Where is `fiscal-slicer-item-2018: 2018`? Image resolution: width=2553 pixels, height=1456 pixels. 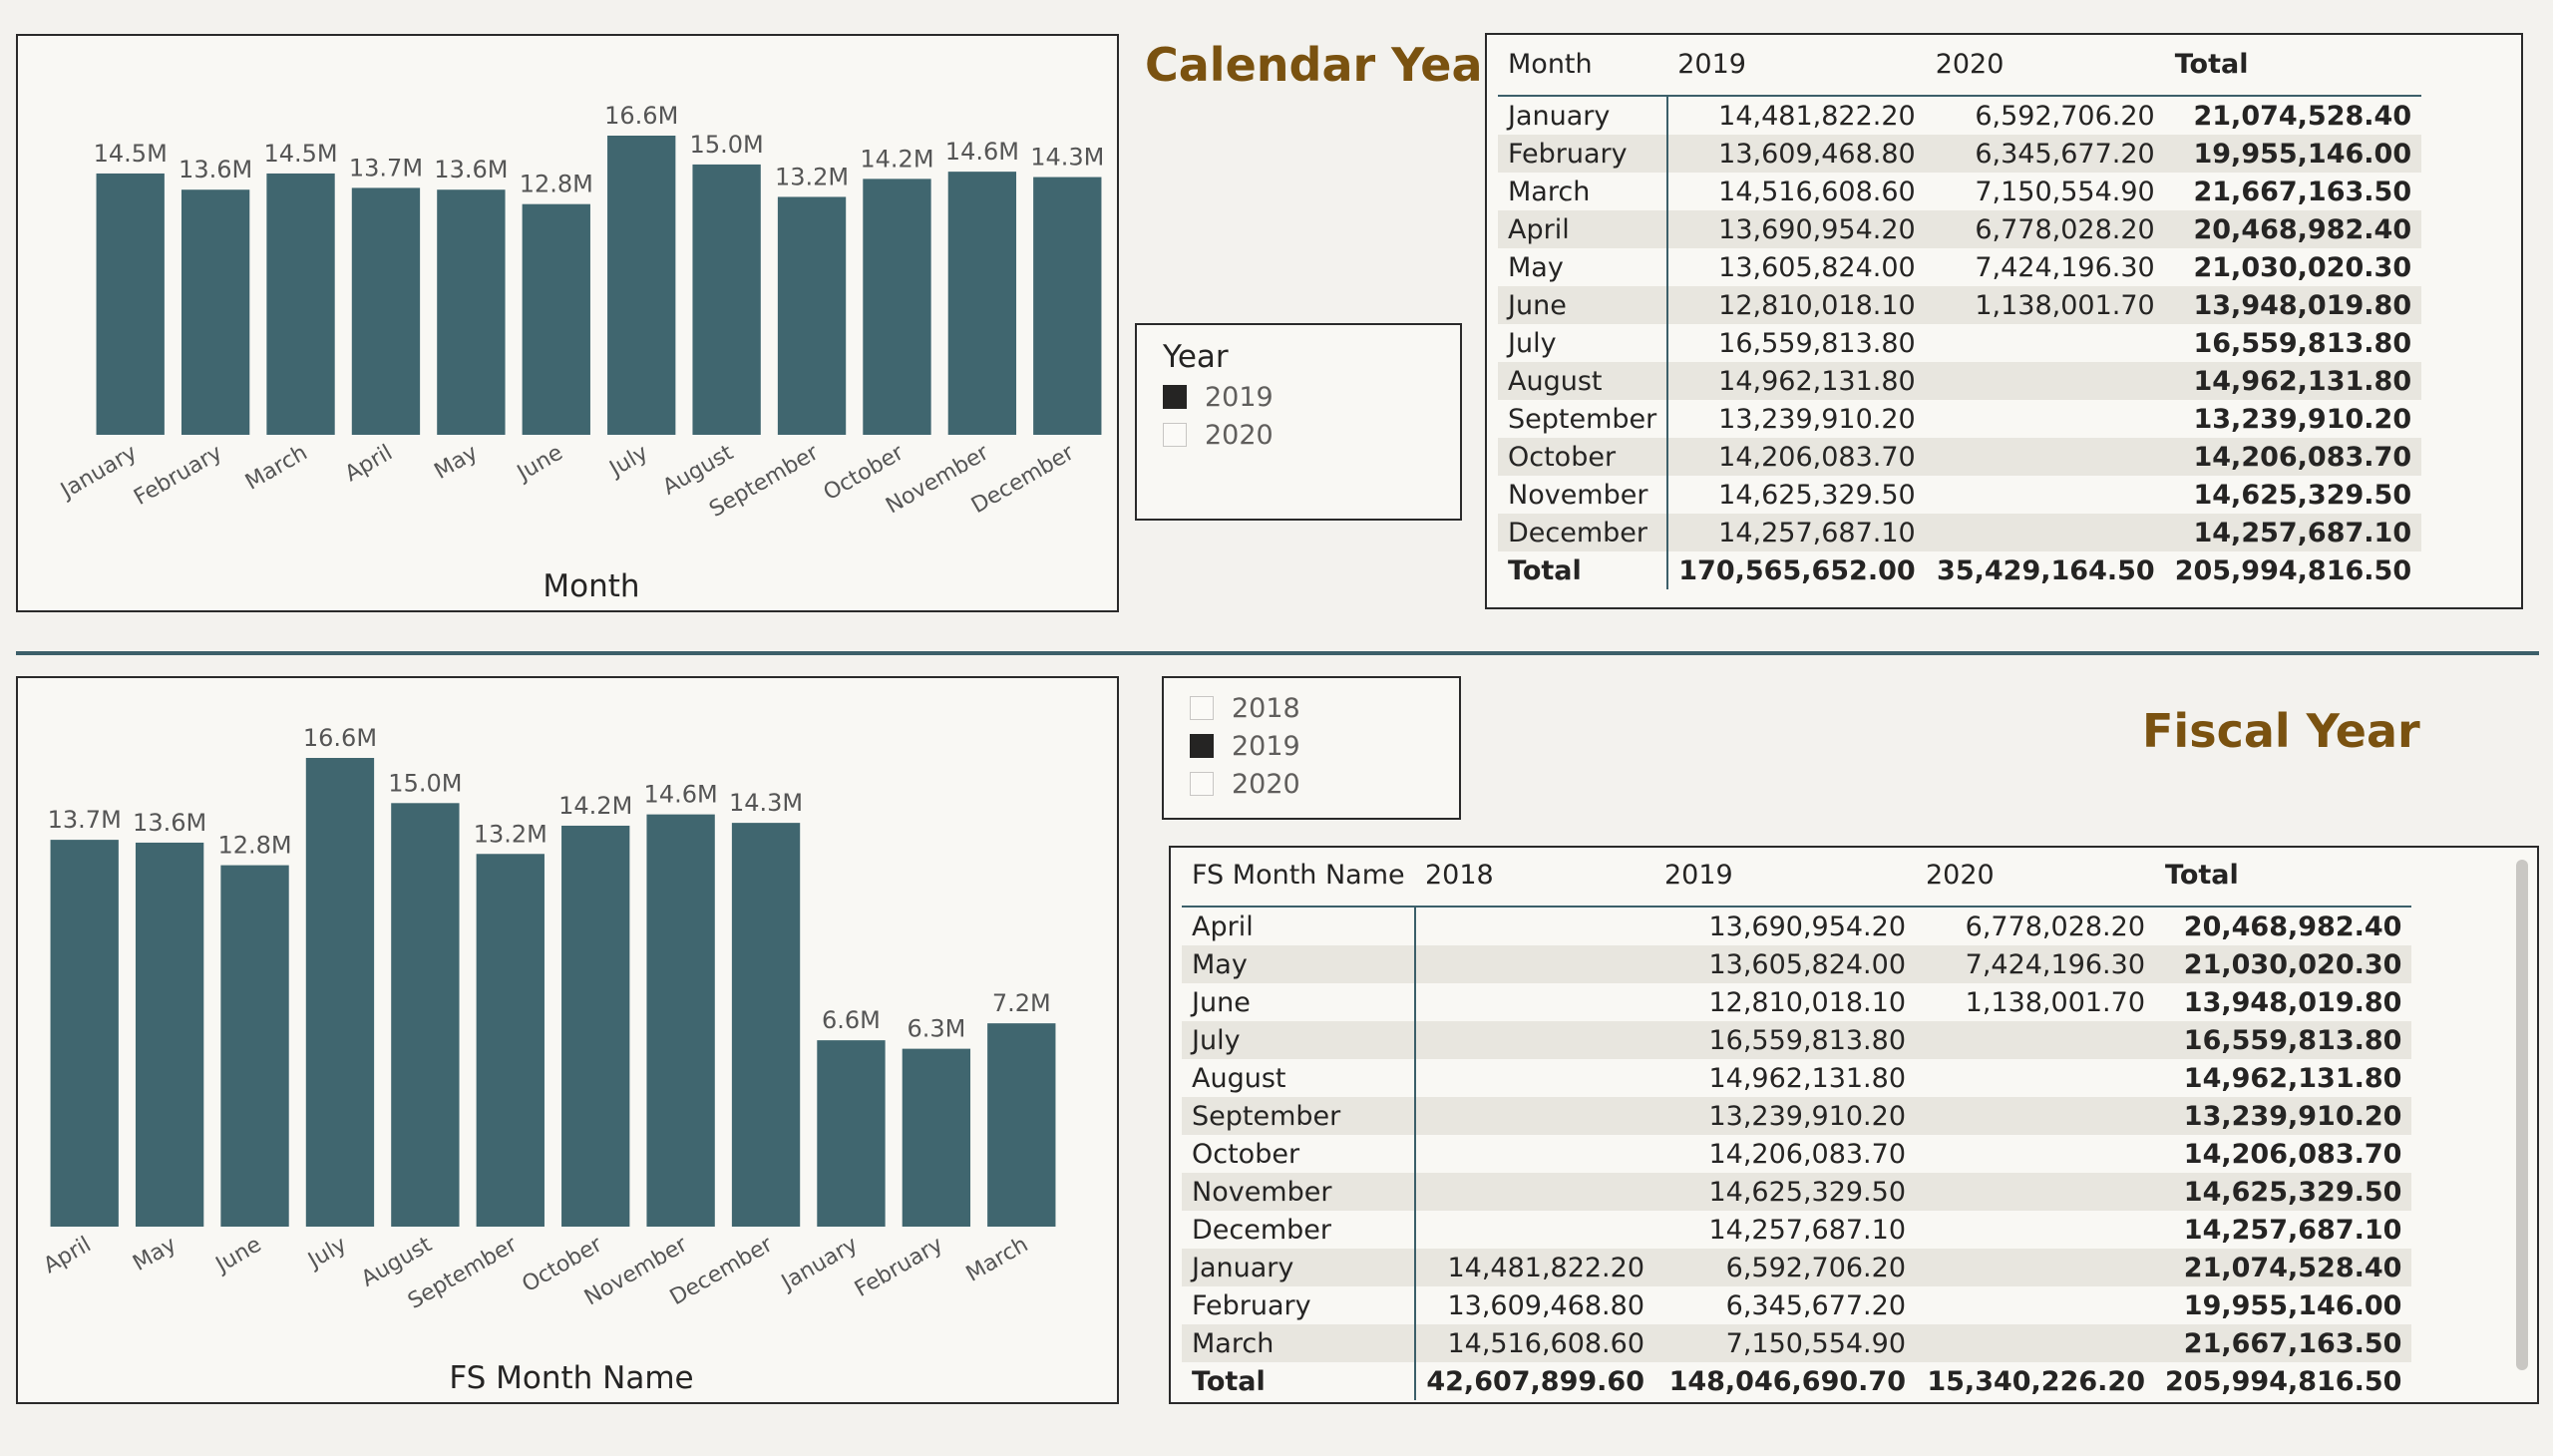 fiscal-slicer-item-2018: 2018 is located at coordinates (1245, 708).